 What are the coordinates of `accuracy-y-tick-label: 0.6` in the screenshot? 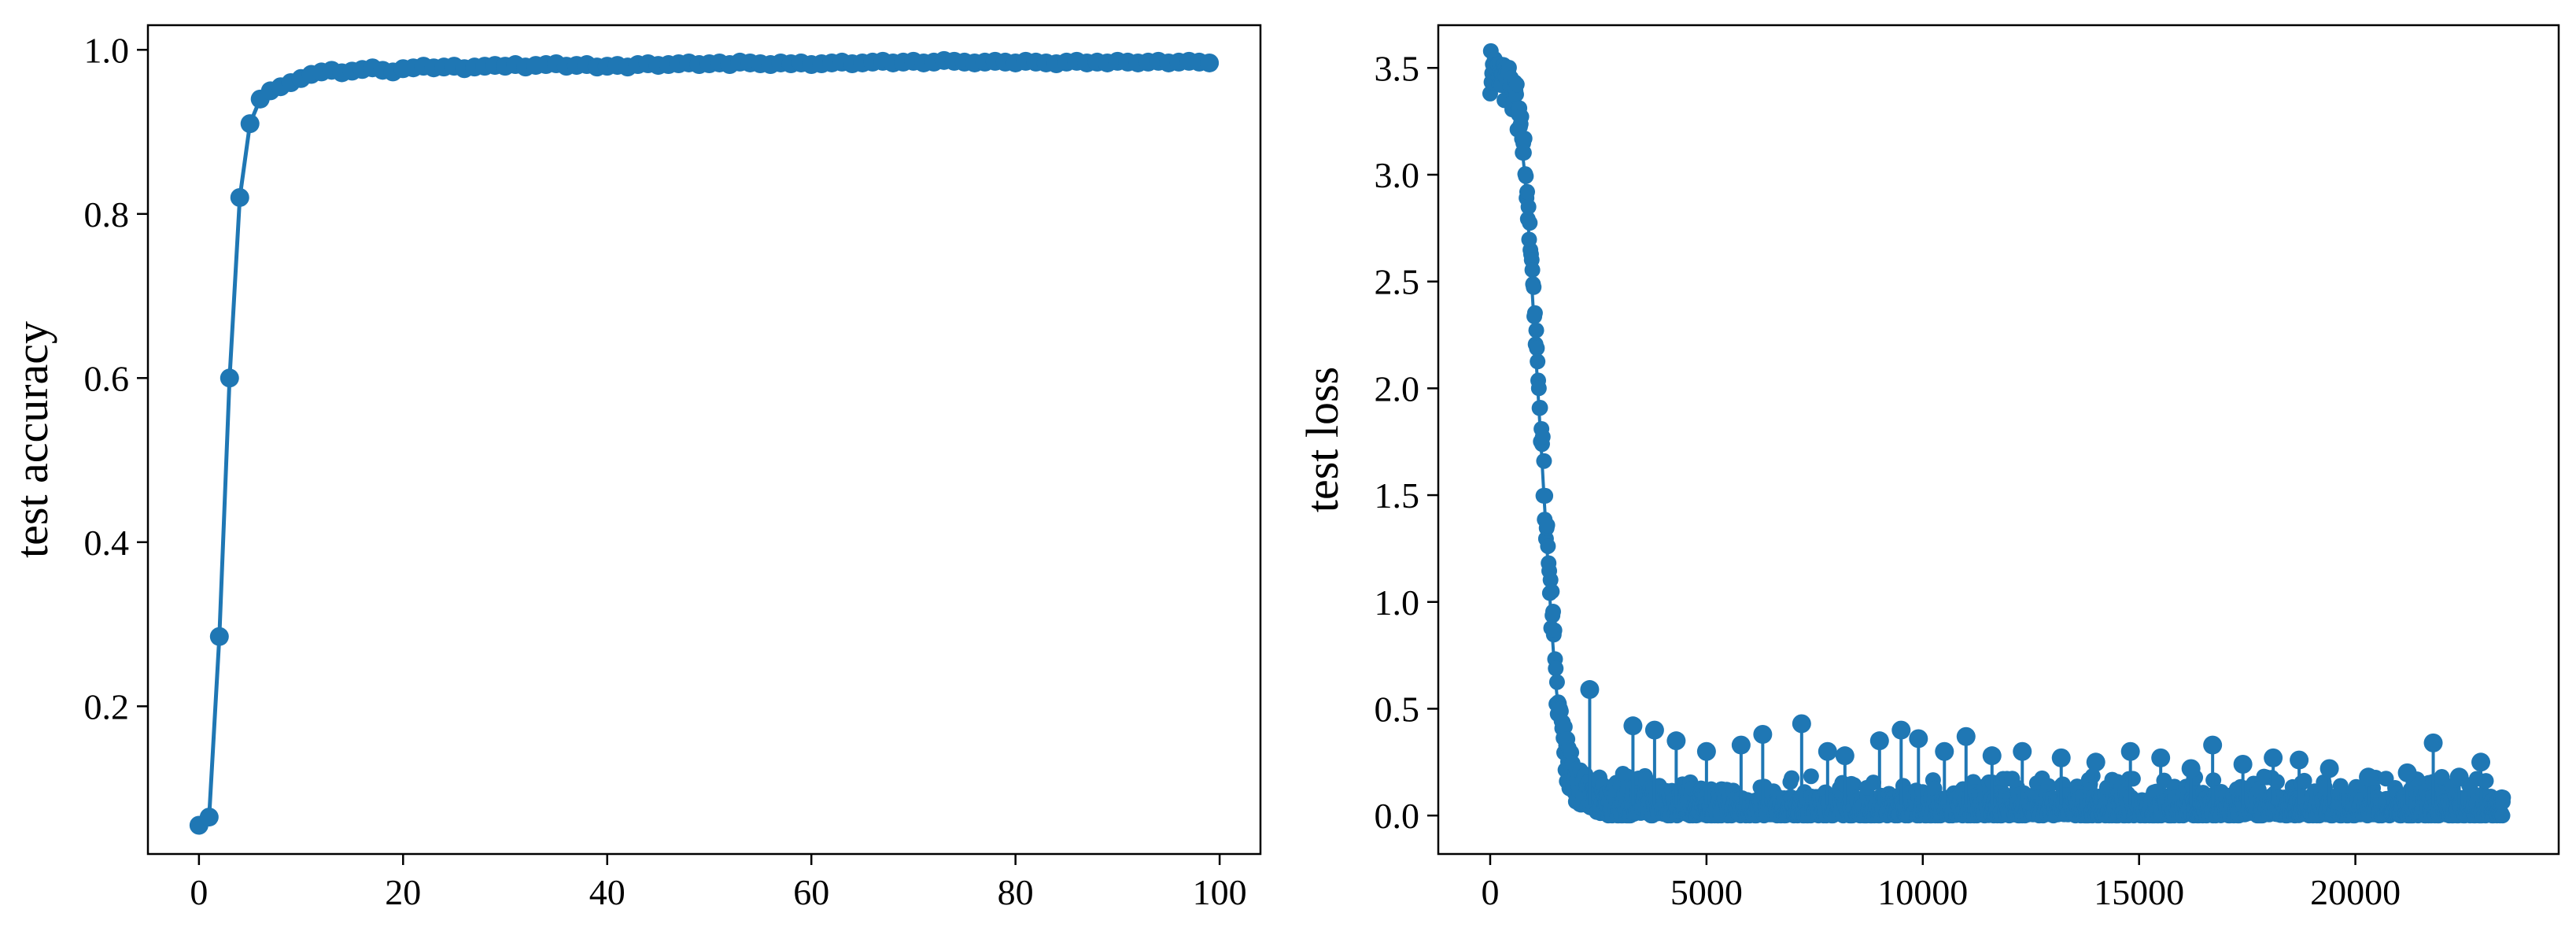 It's located at (107, 378).